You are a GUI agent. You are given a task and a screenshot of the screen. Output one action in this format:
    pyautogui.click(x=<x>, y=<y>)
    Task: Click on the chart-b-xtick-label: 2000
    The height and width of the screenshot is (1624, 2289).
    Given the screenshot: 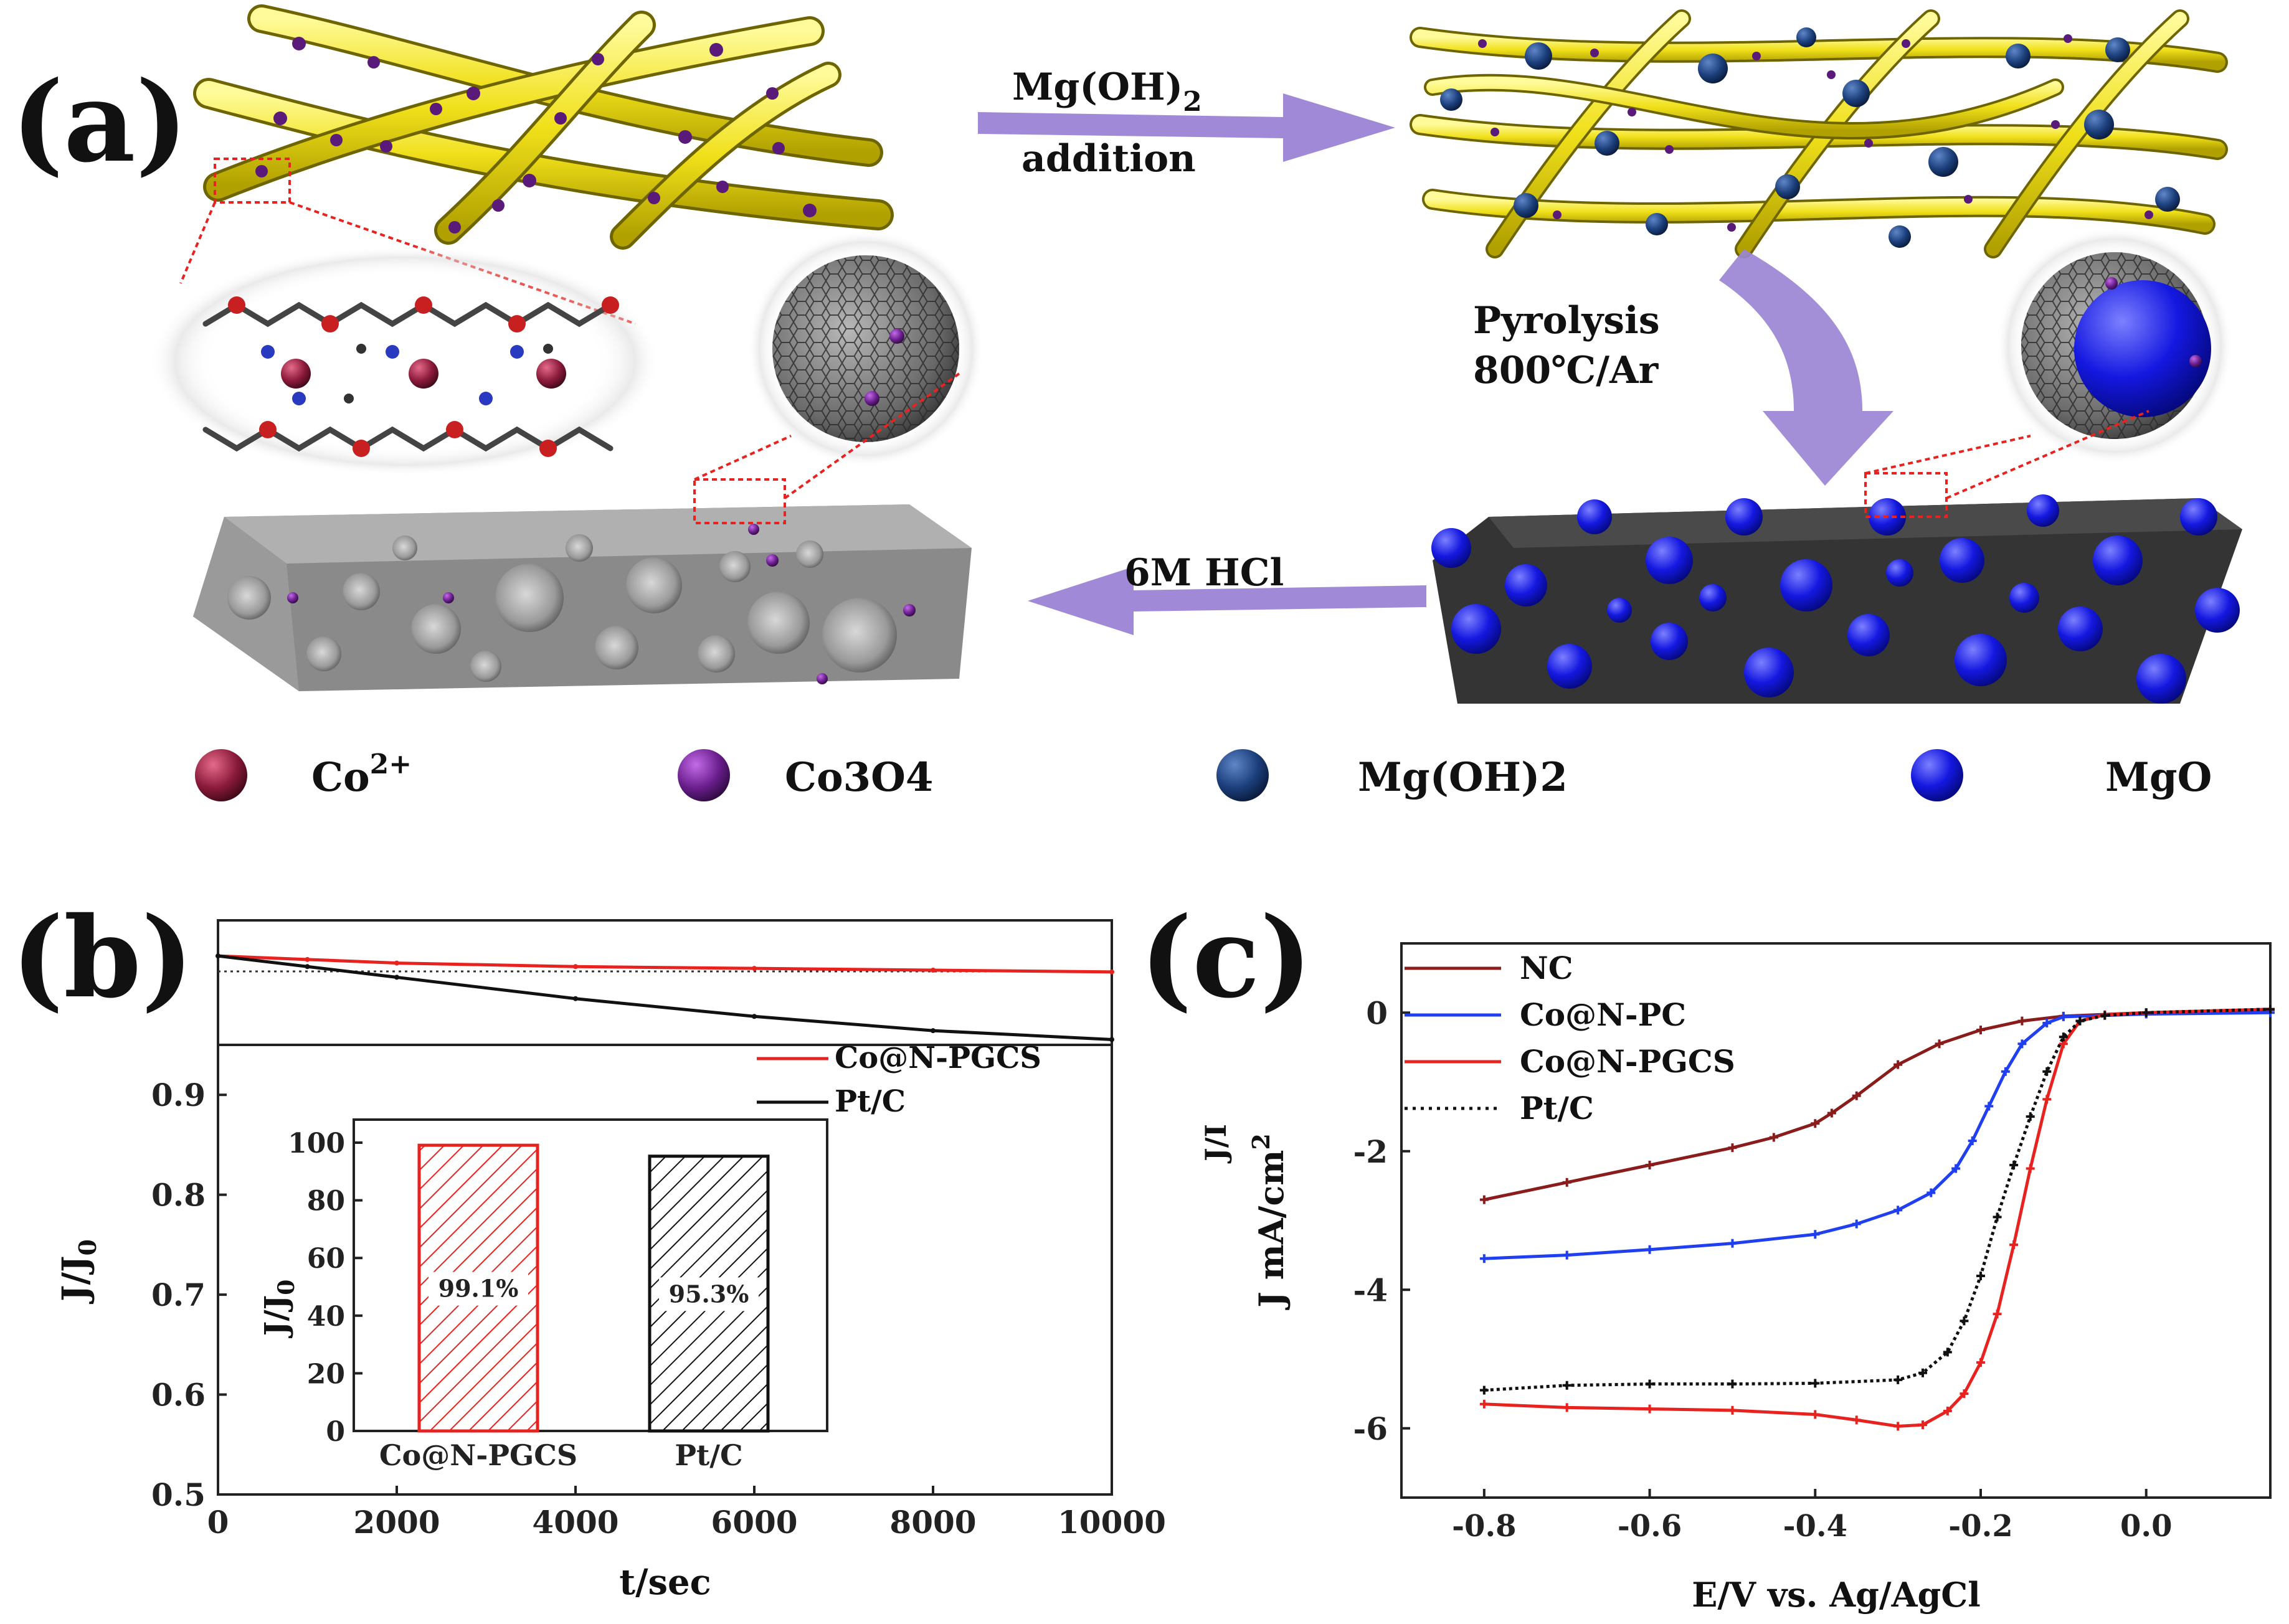 What is the action you would take?
    pyautogui.click(x=396, y=1522)
    